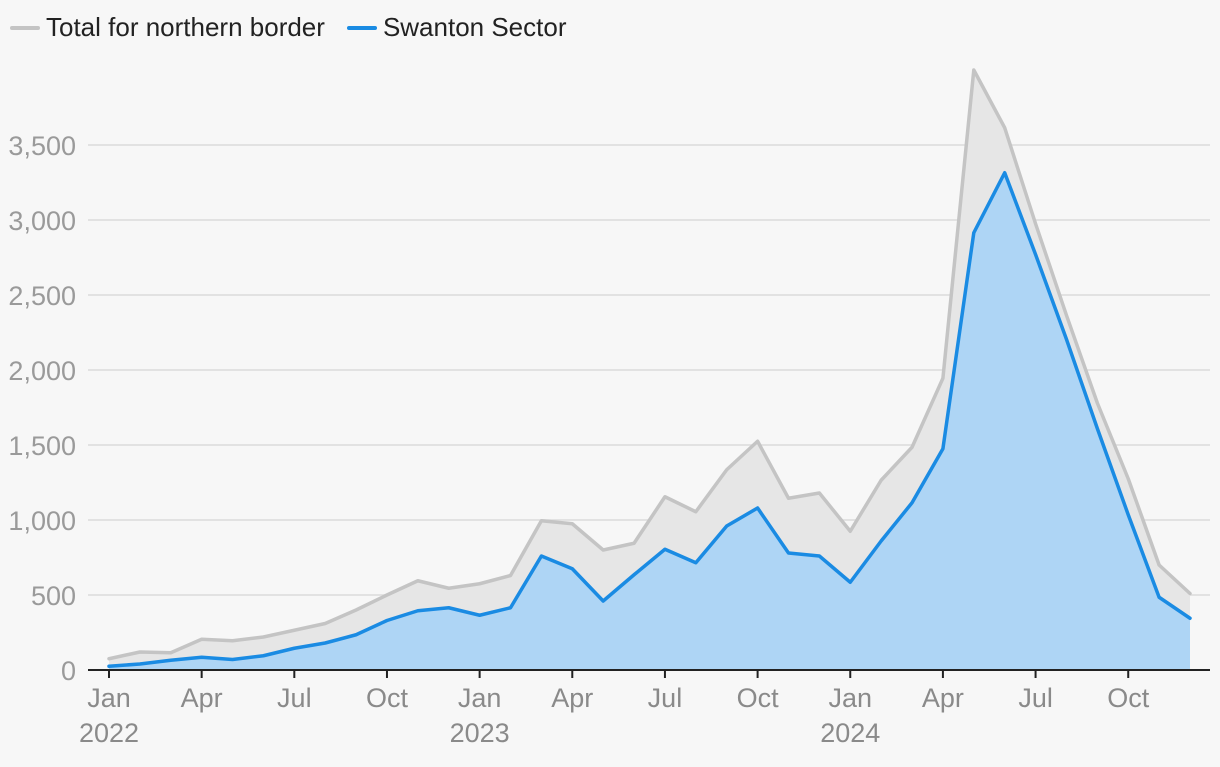 Image resolution: width=1220 pixels, height=767 pixels. Describe the element at coordinates (665, 698) in the screenshot. I see `x-tick-label-18: Jul` at that location.